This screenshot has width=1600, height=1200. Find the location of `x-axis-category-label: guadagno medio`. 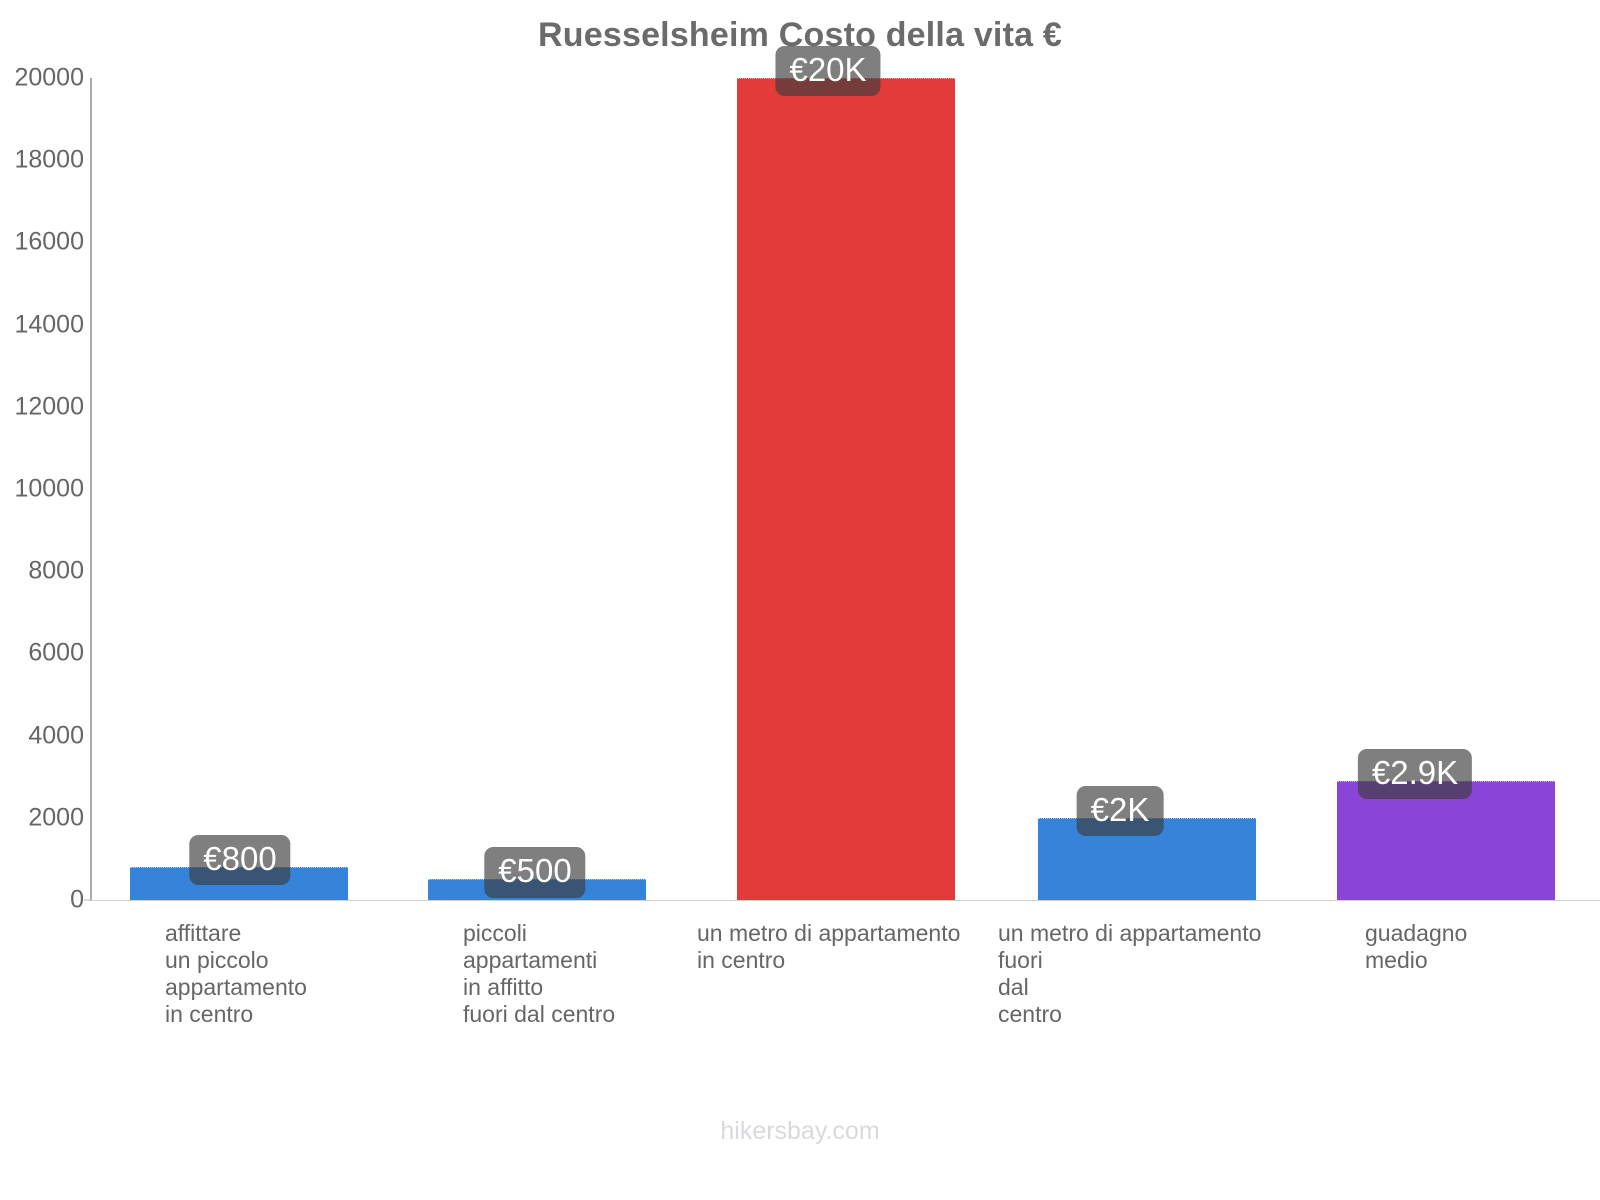

x-axis-category-label: guadagno medio is located at coordinates (1416, 946).